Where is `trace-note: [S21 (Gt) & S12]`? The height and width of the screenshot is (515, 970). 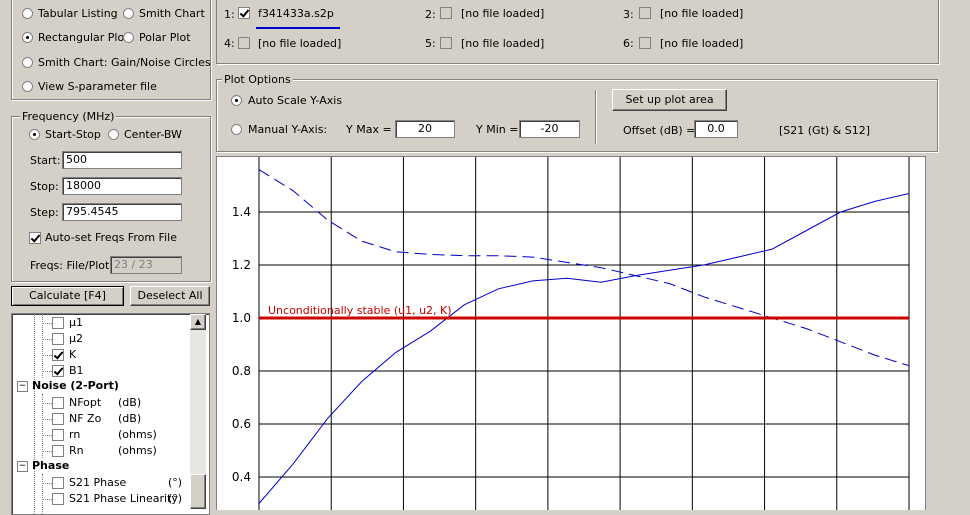
trace-note: [S21 (Gt) & S12] is located at coordinates (825, 130).